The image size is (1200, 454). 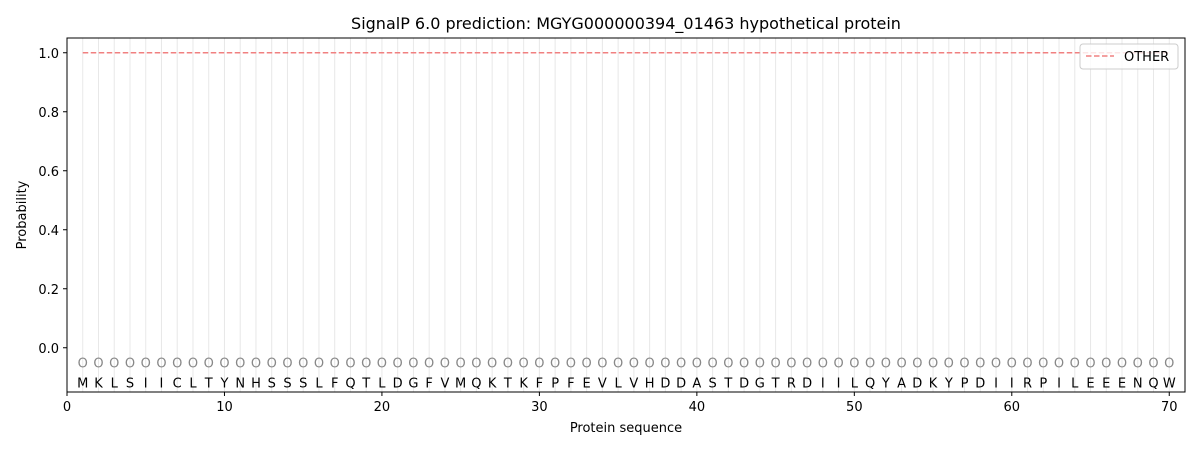 I want to click on x-tick-label: 70, so click(x=1169, y=407).